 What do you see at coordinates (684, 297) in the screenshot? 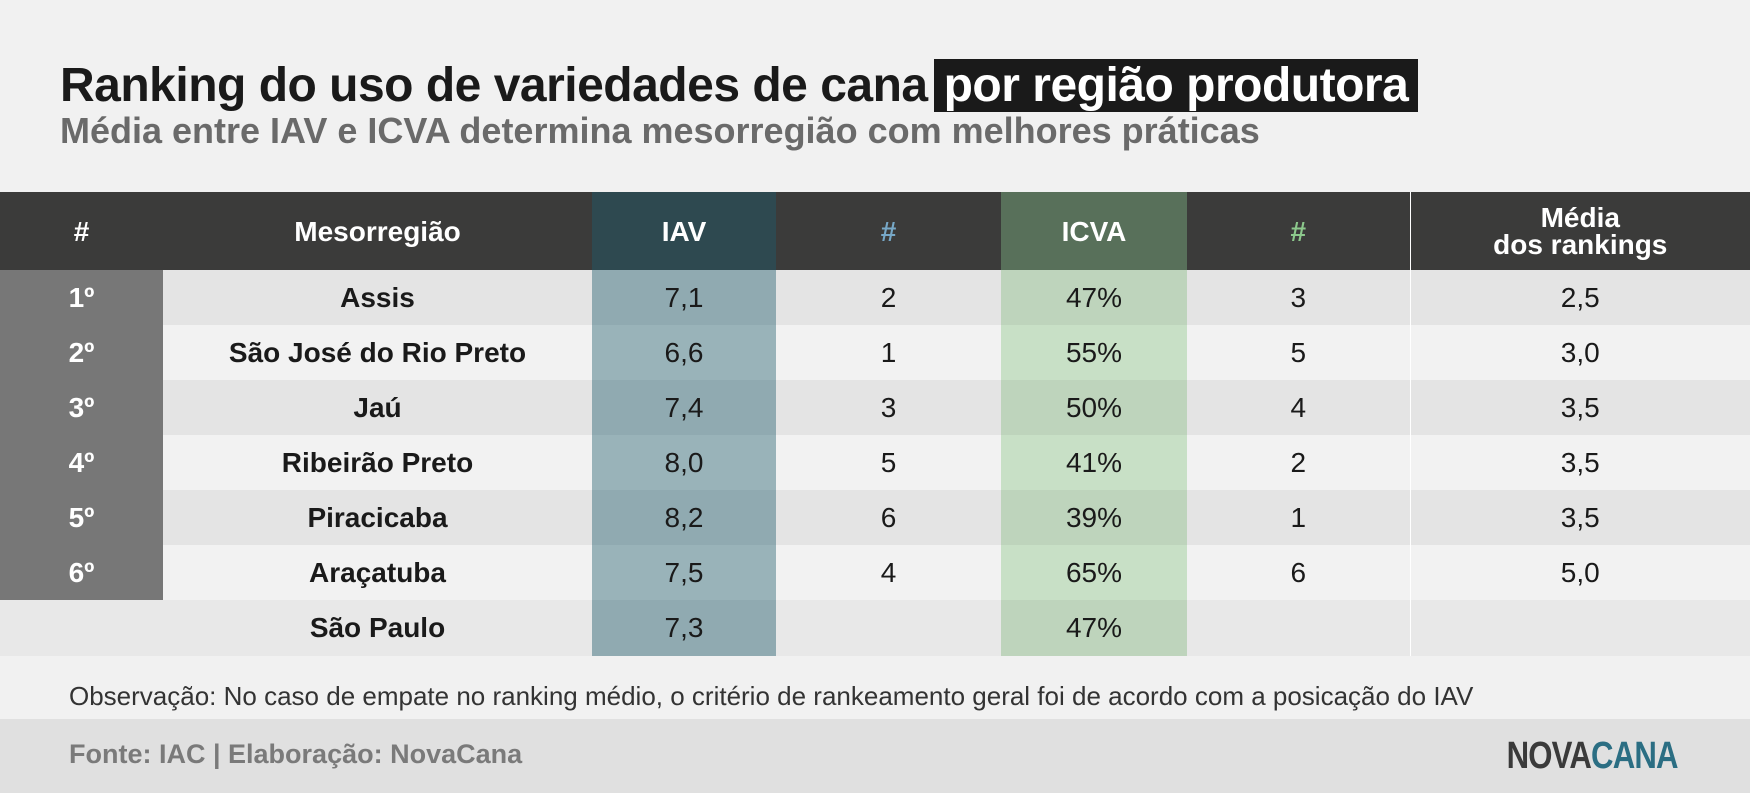
I see `iav-cell: 7,1` at bounding box center [684, 297].